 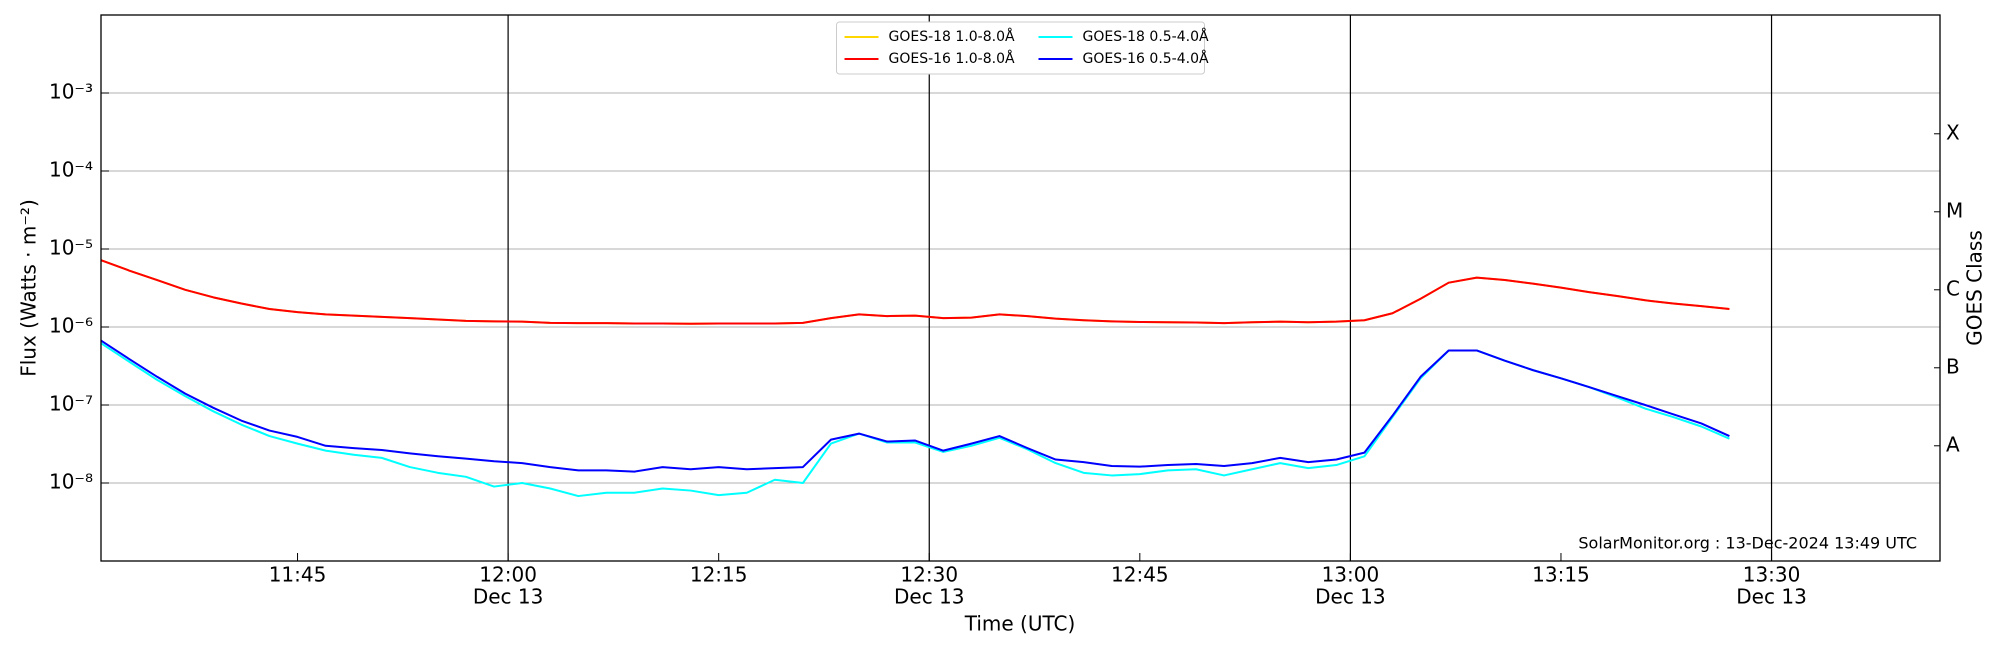 What do you see at coordinates (71, 92) in the screenshot?
I see `y-tick-label: 10⁻³` at bounding box center [71, 92].